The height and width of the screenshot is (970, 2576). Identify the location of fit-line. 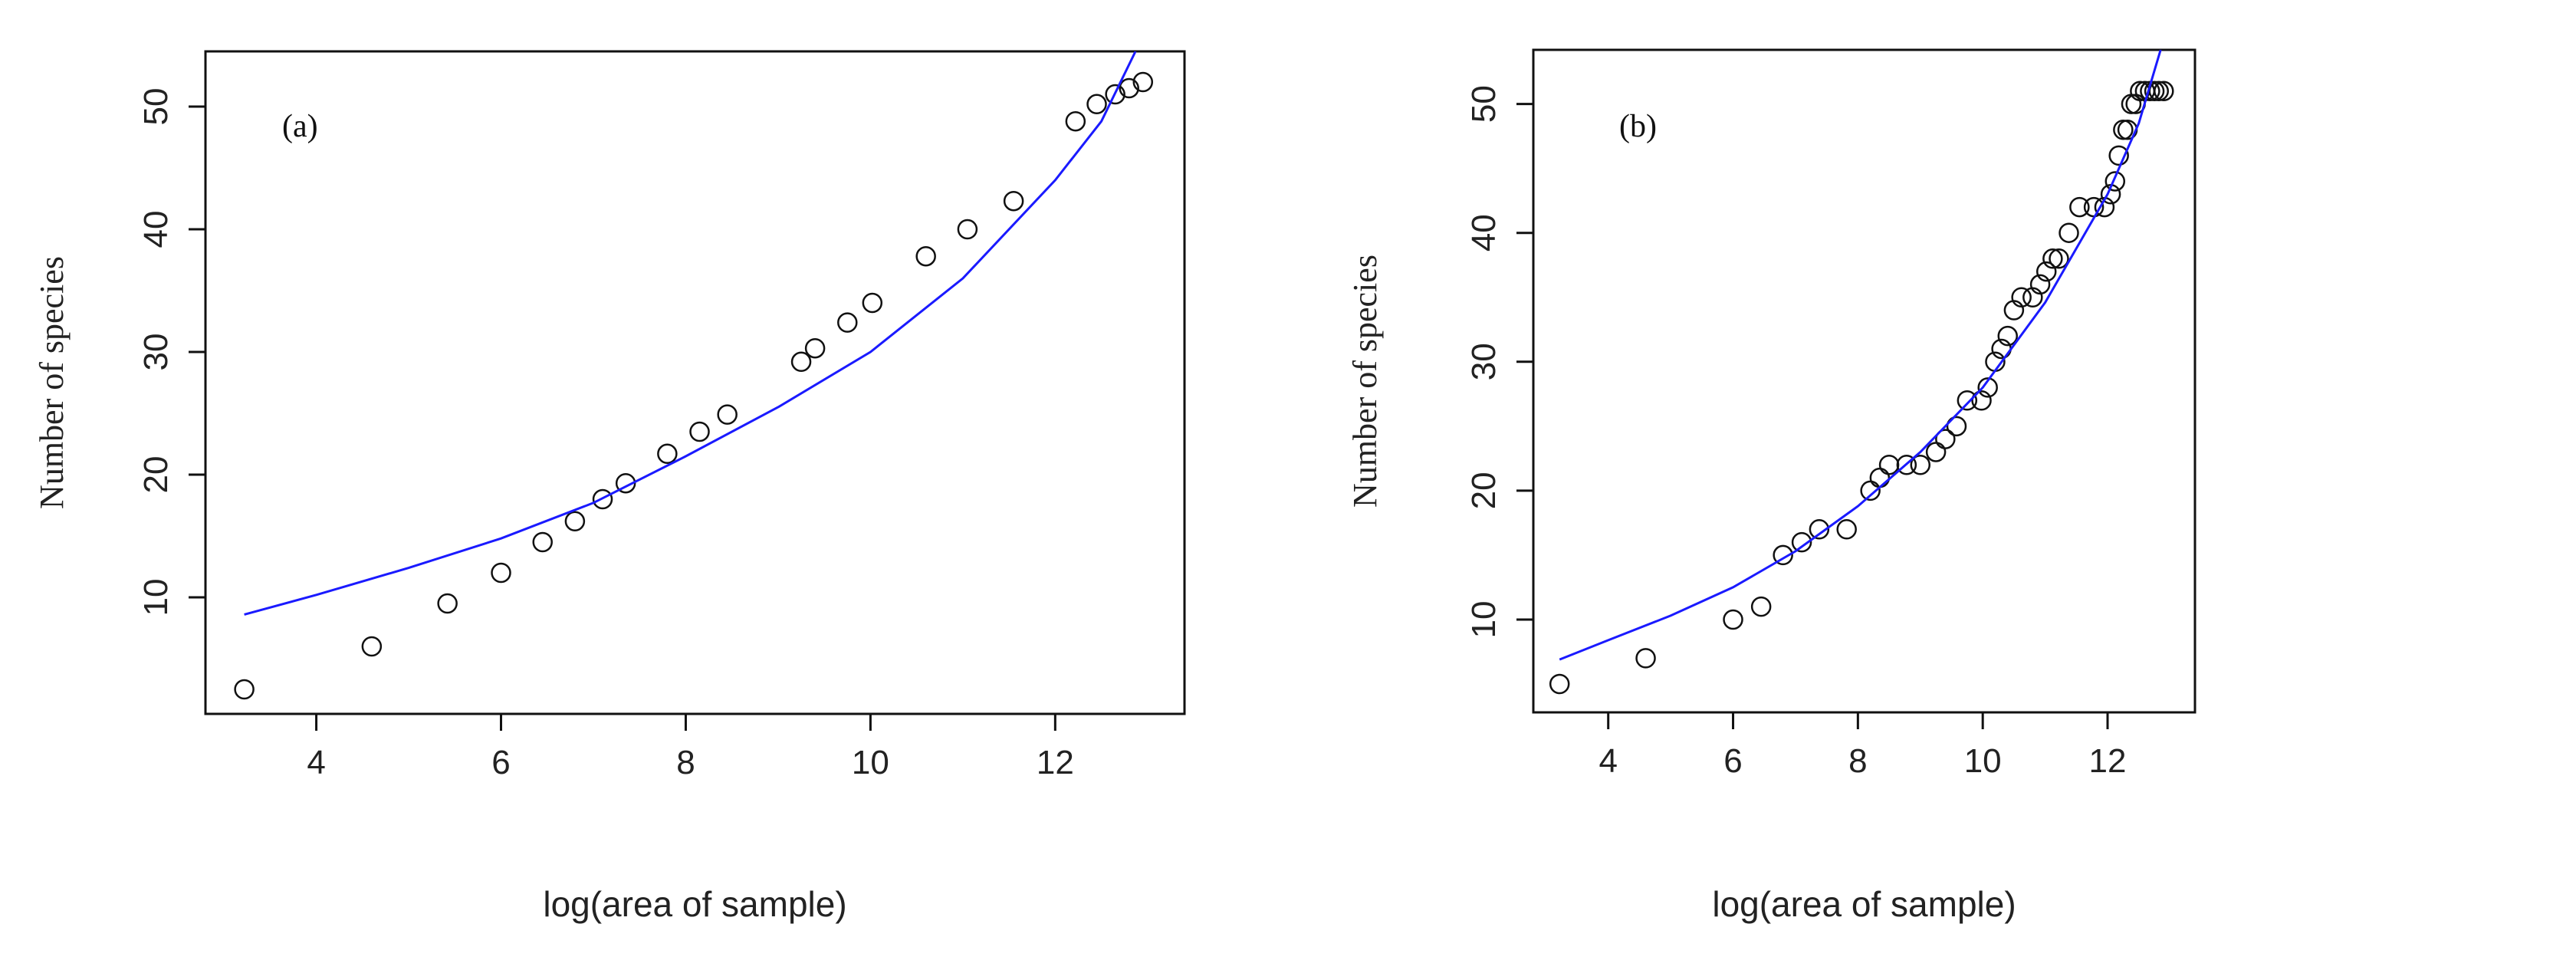
(1860, 355).